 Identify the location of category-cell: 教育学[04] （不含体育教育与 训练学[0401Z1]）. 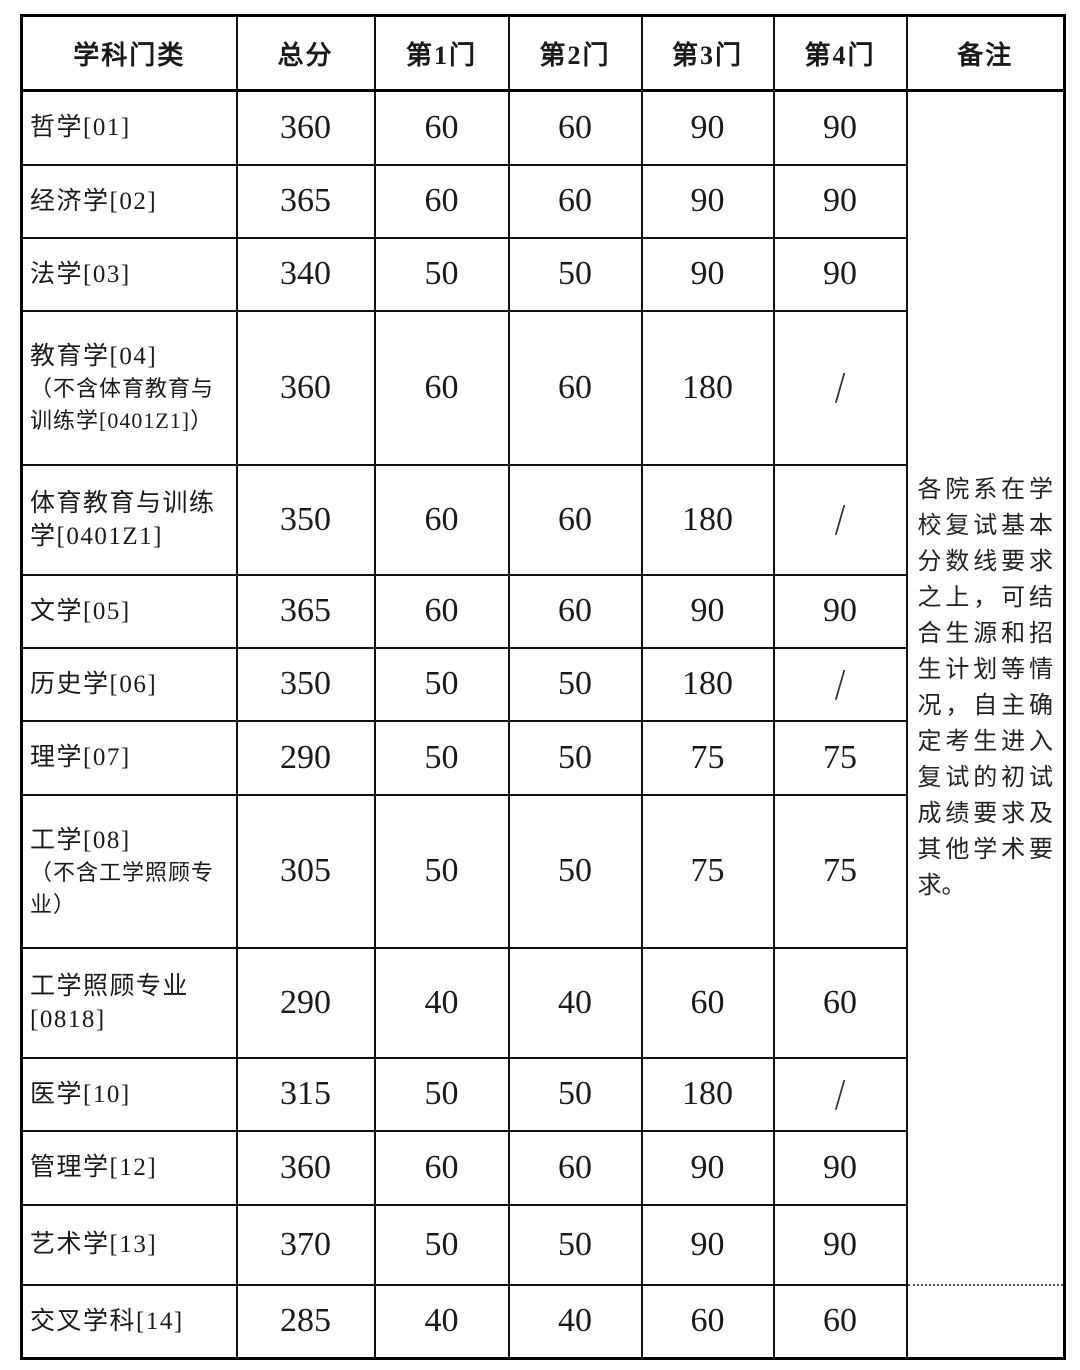
(129, 387).